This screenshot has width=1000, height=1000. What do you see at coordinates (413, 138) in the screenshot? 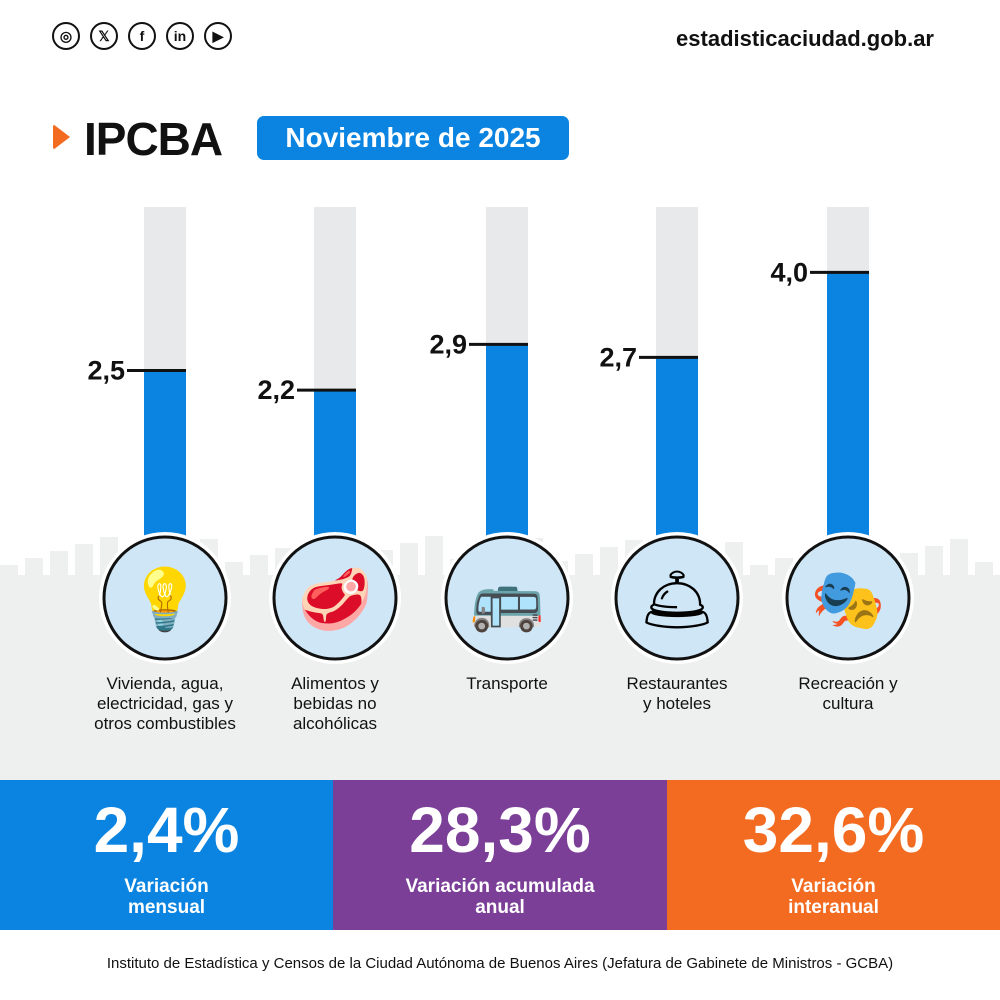
I see `period-badge: Noviembre de 2025` at bounding box center [413, 138].